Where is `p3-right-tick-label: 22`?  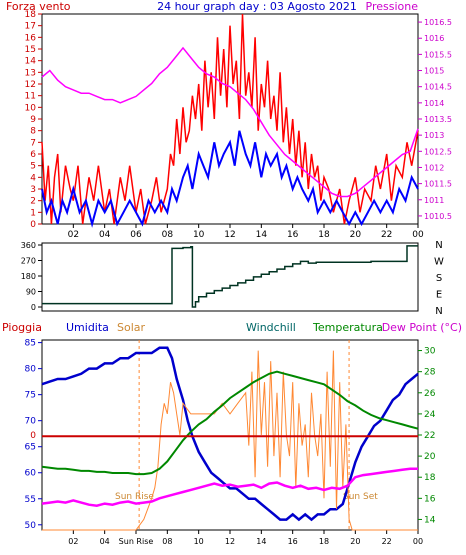
p3-right-tick-label: 22 is located at coordinates (429, 436).